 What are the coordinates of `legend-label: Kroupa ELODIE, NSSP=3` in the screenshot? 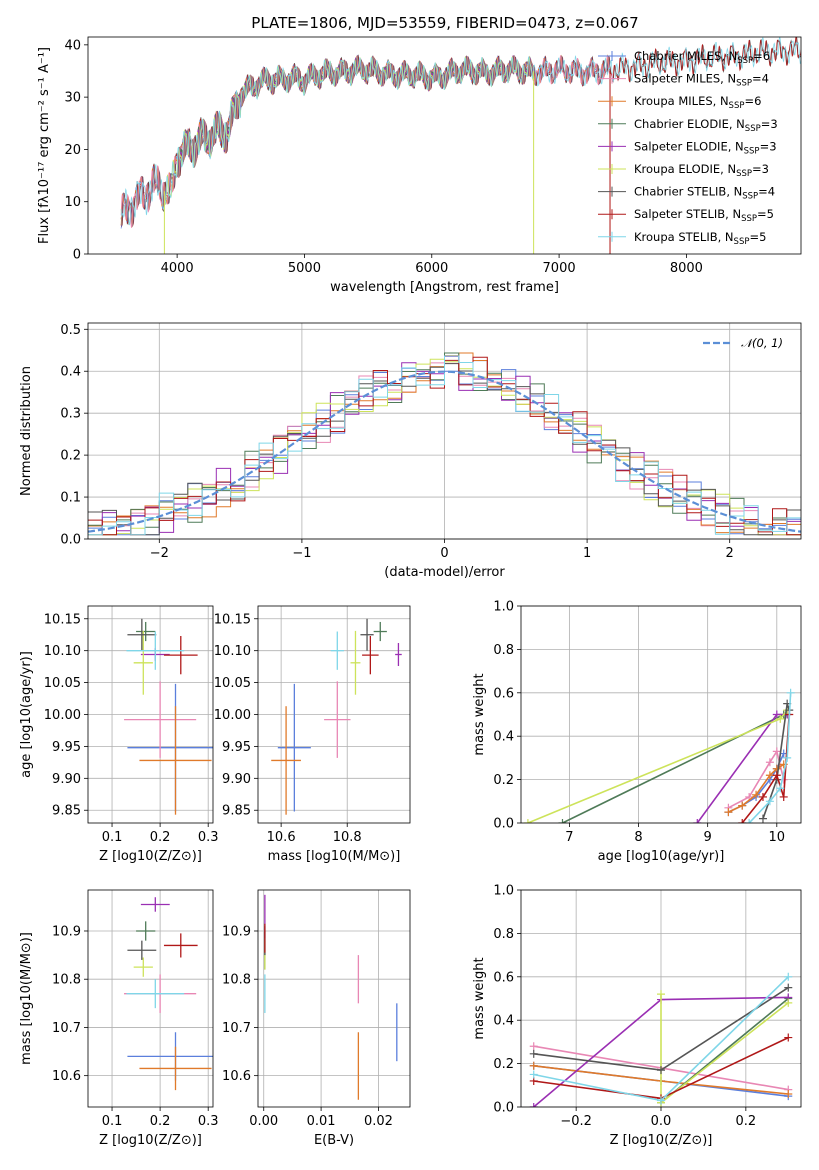 It's located at (701, 170).